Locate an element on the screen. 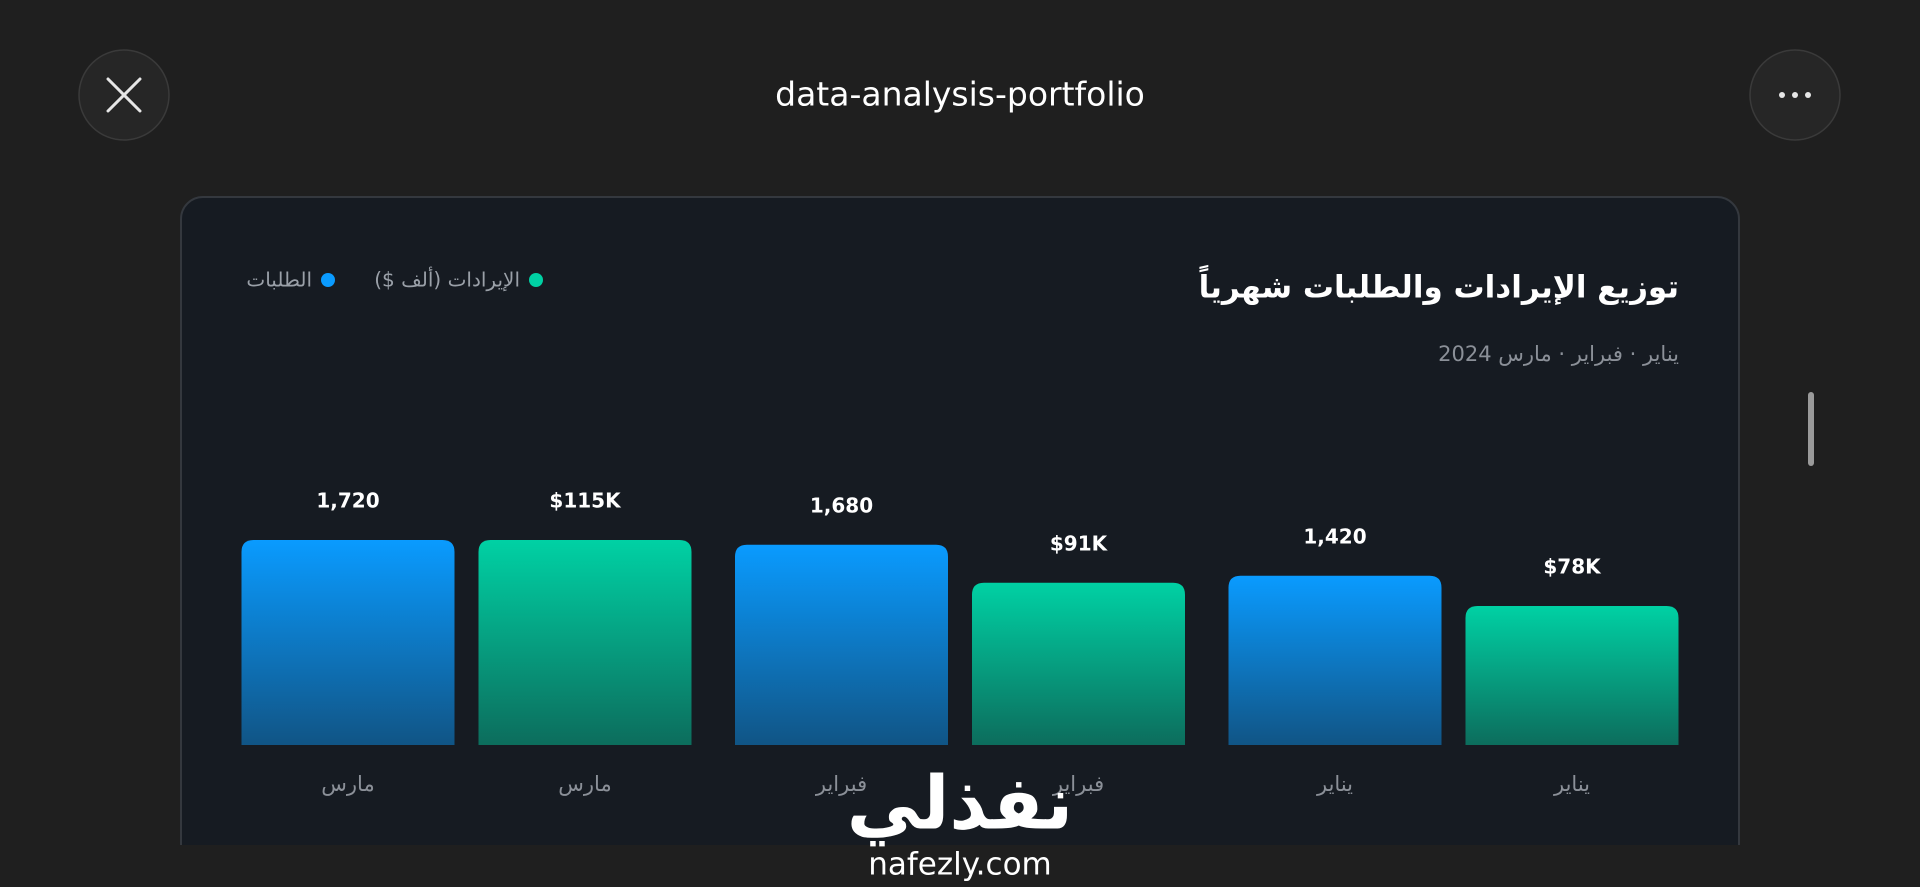 Image resolution: width=1920 pixels, height=887 pixels. value-label: 1,720 is located at coordinates (347, 501).